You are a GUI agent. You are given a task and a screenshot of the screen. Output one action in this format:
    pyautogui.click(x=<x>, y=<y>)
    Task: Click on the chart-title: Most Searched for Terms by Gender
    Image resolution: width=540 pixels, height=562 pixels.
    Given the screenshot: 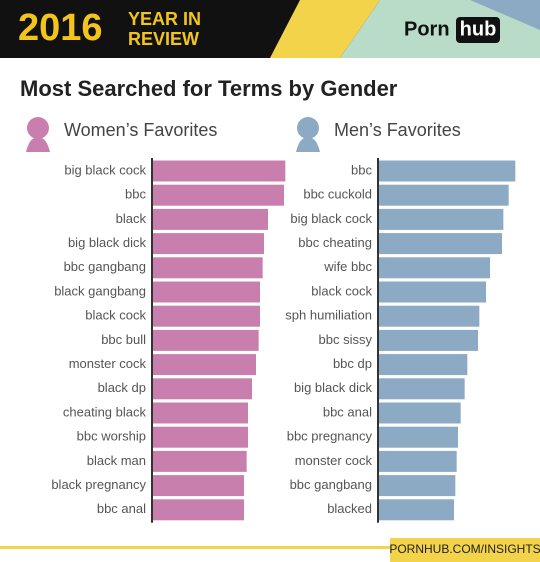 What is the action you would take?
    pyautogui.click(x=209, y=88)
    